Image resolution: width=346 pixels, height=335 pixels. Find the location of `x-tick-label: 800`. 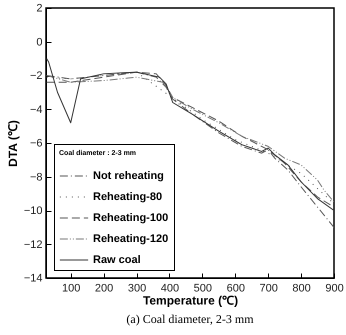

x-tick-label: 800 is located at coordinates (301, 288).